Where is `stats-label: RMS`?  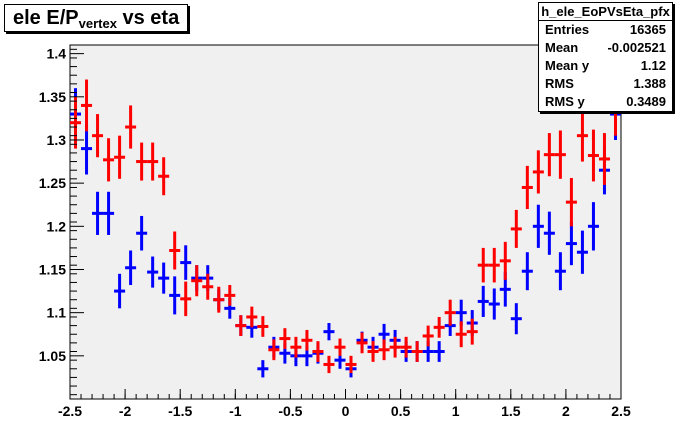 stats-label: RMS is located at coordinates (559, 83).